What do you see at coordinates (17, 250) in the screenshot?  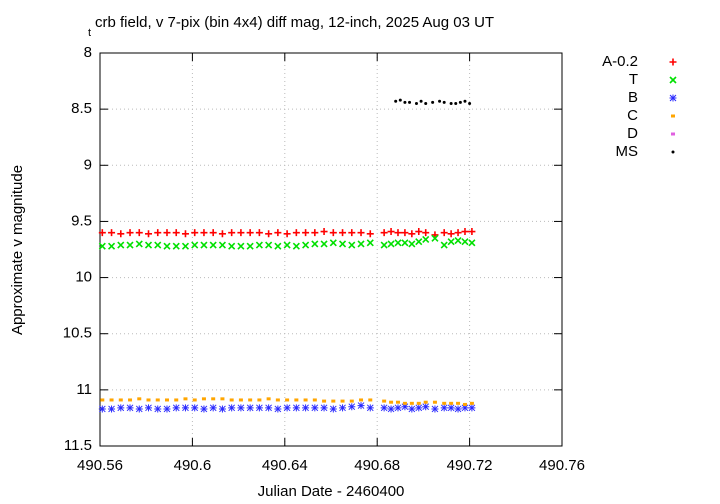 I see `y-axis-label: Approximate v magnitude` at bounding box center [17, 250].